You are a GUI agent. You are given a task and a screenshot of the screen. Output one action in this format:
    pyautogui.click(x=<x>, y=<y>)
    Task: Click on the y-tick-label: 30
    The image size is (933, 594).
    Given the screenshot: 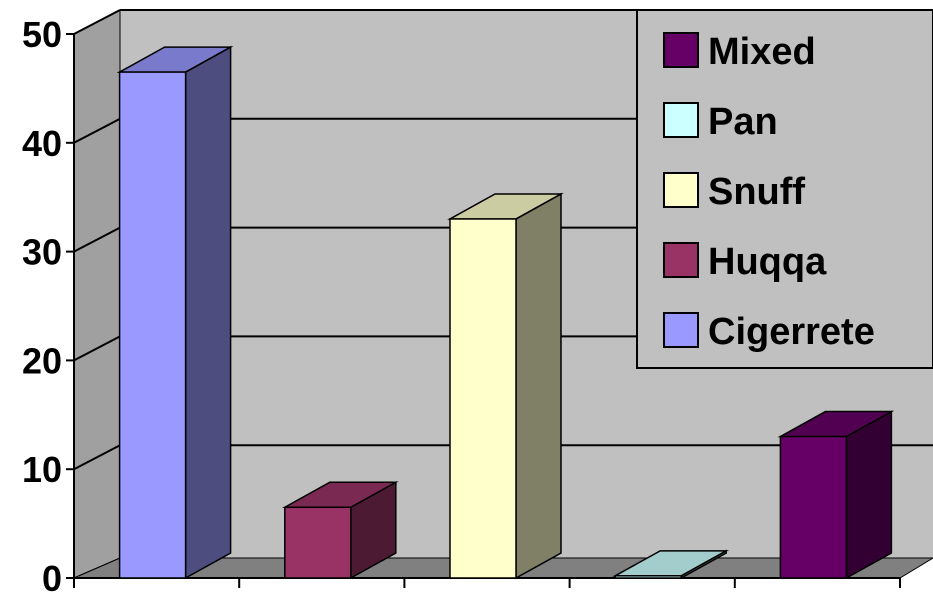 What is the action you would take?
    pyautogui.click(x=42, y=252)
    